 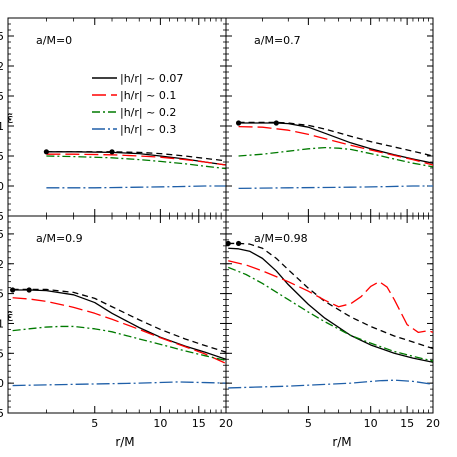 What do you see at coordinates (151, 78) in the screenshot?
I see `legend-label: |h/r| ~ 0.07` at bounding box center [151, 78].